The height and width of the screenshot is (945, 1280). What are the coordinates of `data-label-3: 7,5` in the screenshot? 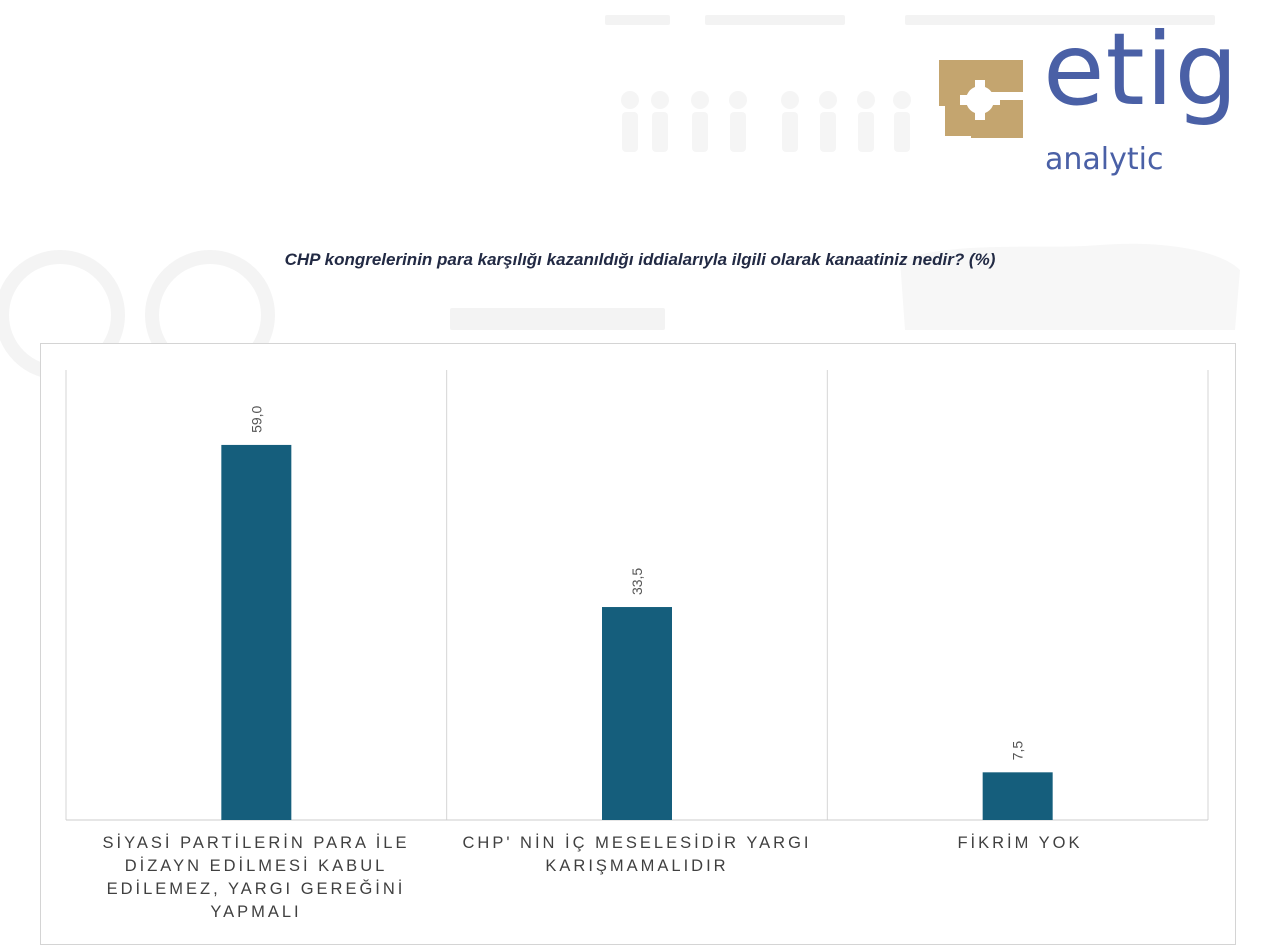 It's located at (1018, 751).